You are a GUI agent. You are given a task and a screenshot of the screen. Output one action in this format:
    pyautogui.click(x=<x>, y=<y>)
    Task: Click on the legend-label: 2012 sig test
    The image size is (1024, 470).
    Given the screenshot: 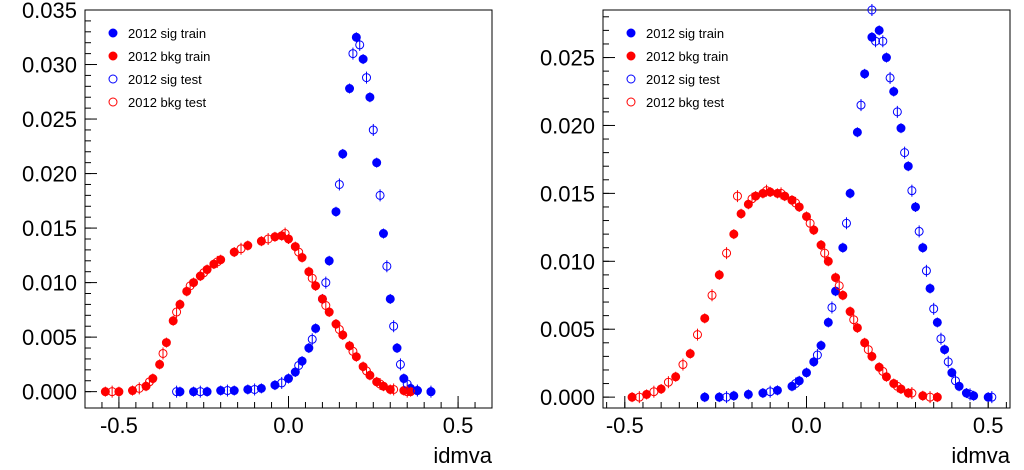 What is the action you would take?
    pyautogui.click(x=165, y=79)
    